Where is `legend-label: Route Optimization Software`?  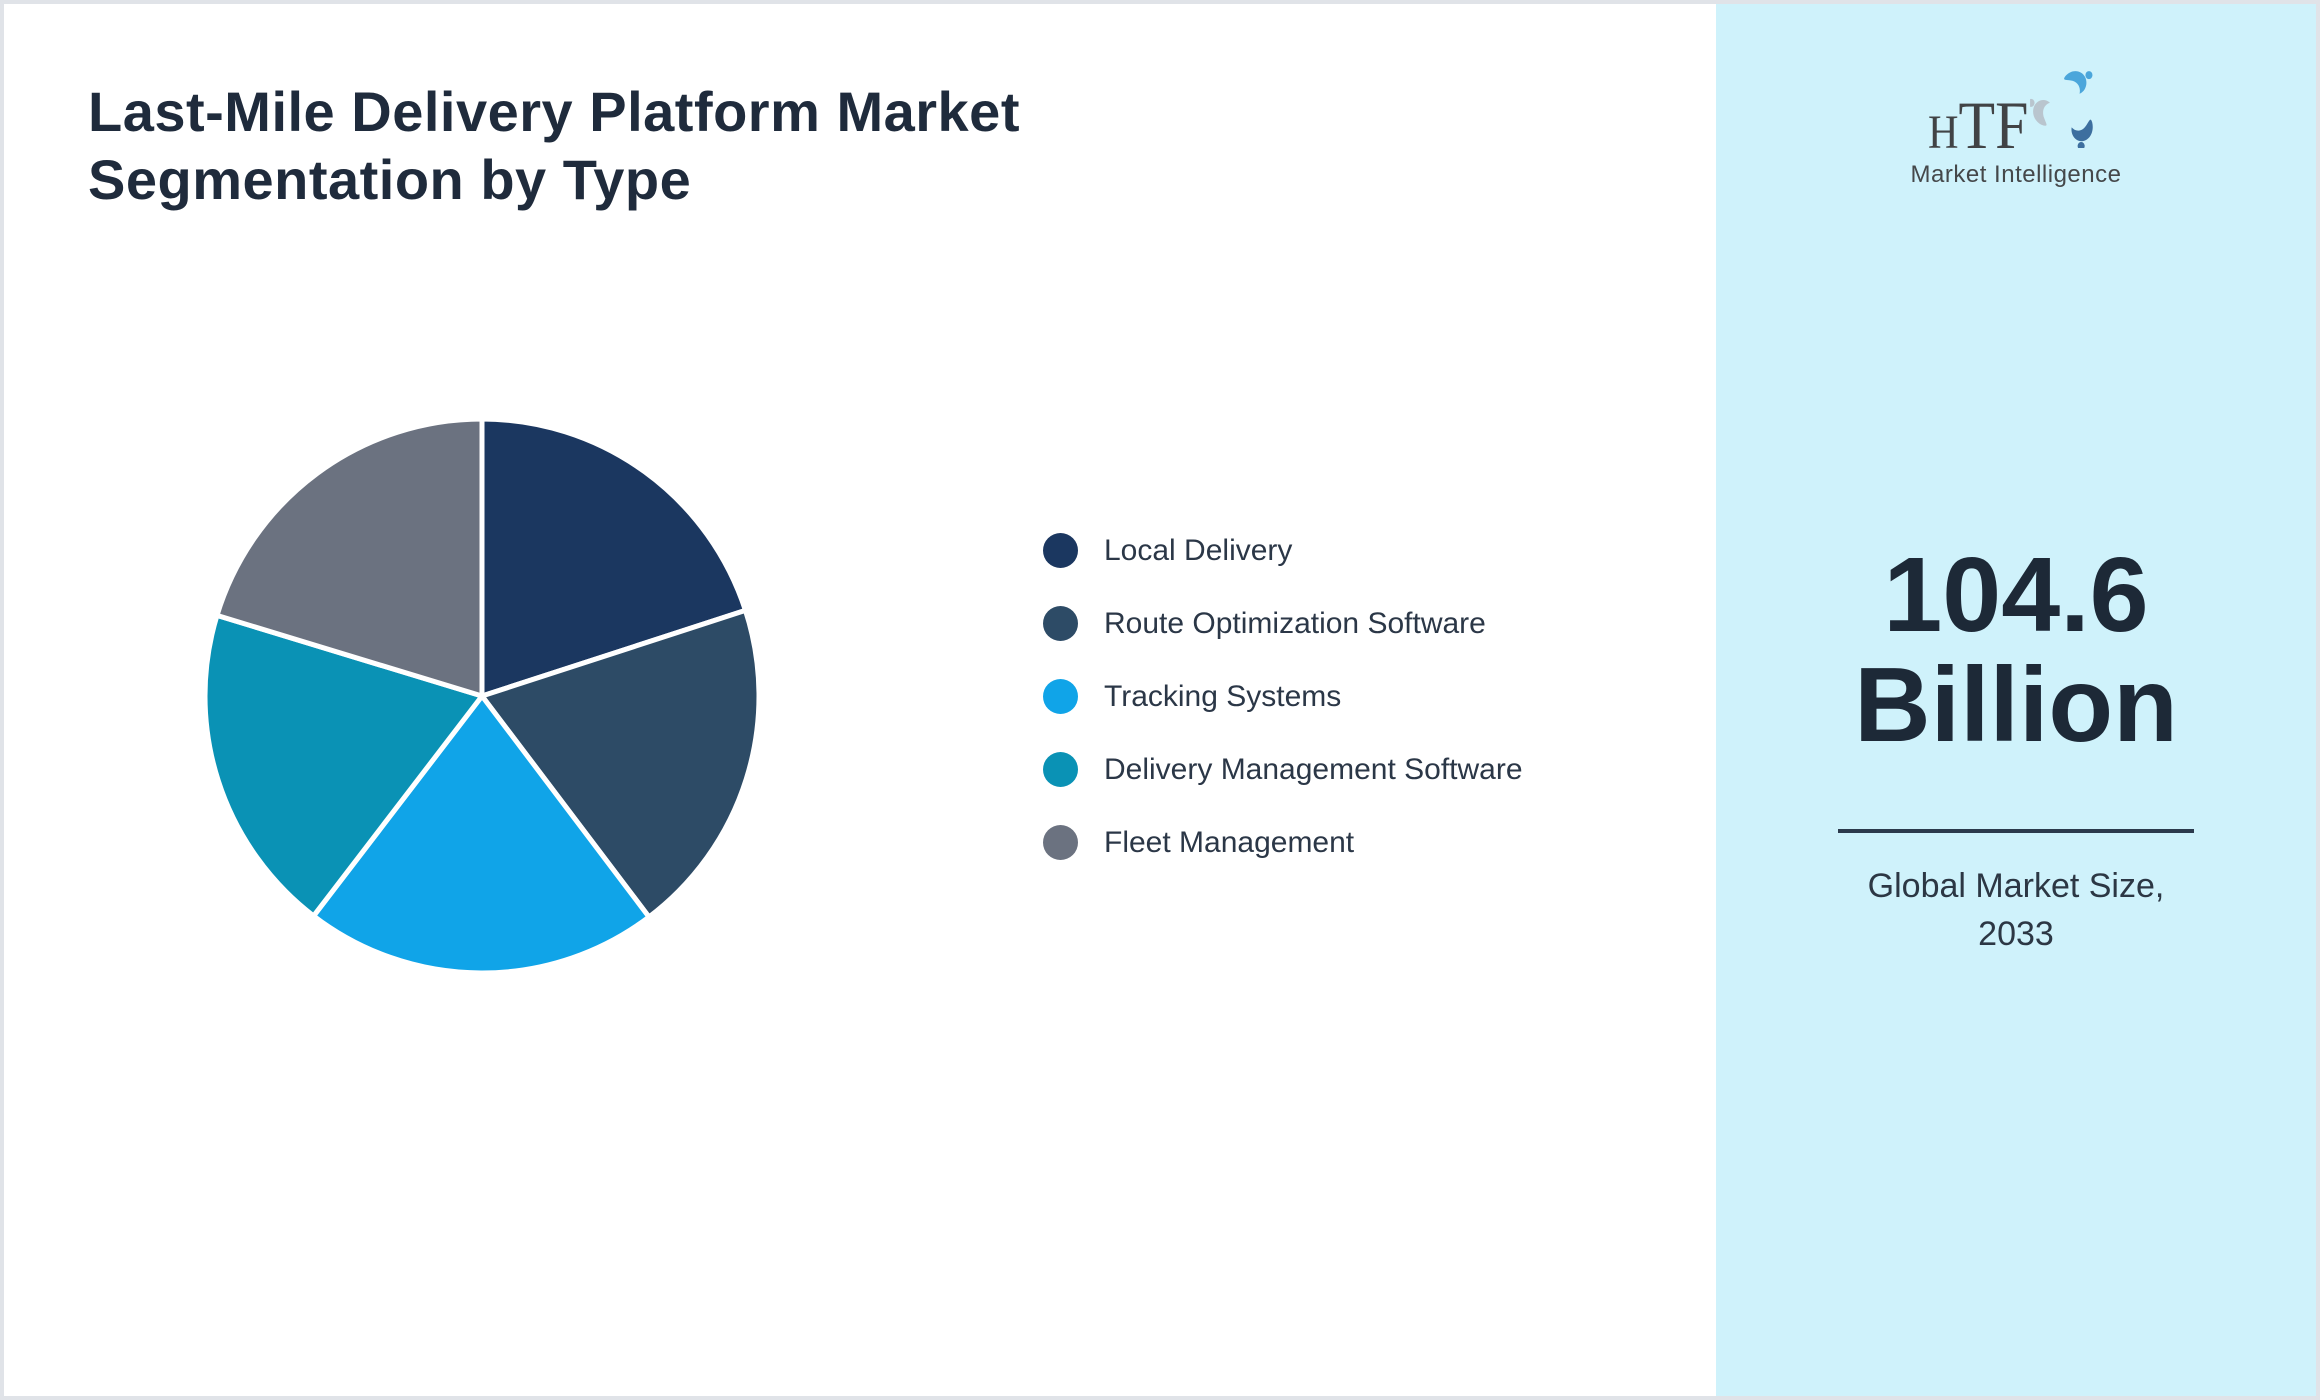
legend-label: Route Optimization Software is located at coordinates (1295, 623).